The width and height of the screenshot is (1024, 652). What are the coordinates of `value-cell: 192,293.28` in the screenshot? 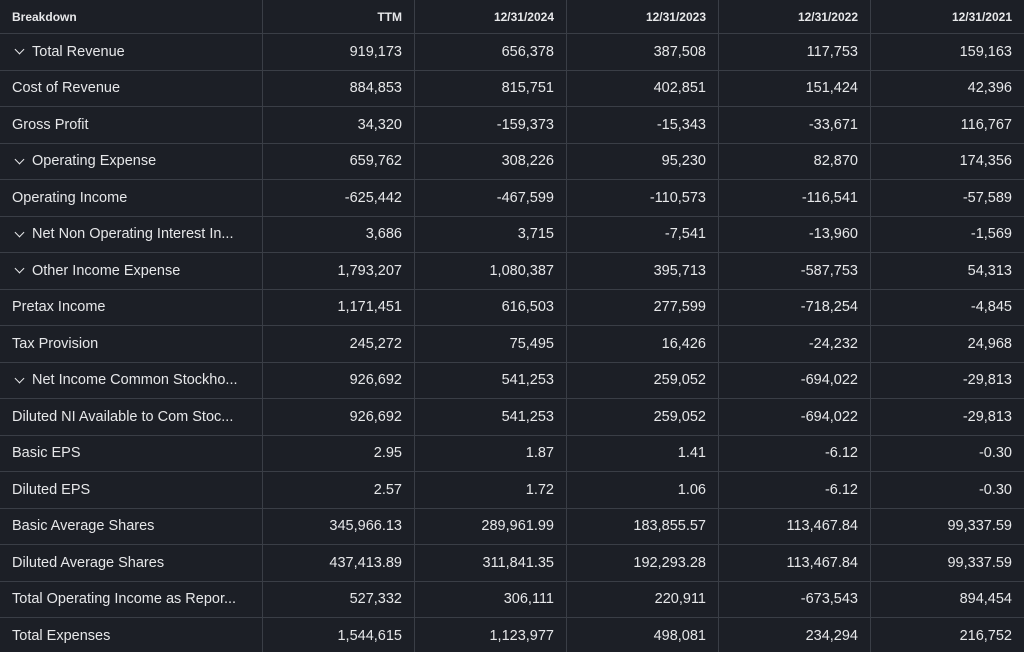 It's located at (642, 563).